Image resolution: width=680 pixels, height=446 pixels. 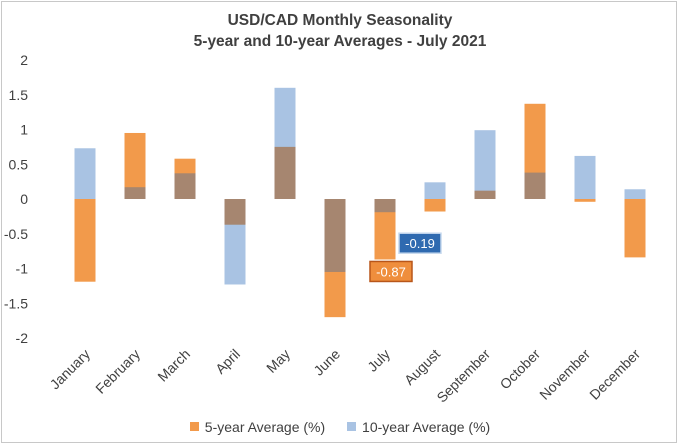 I want to click on x-tick-label-november: November, so click(x=564, y=374).